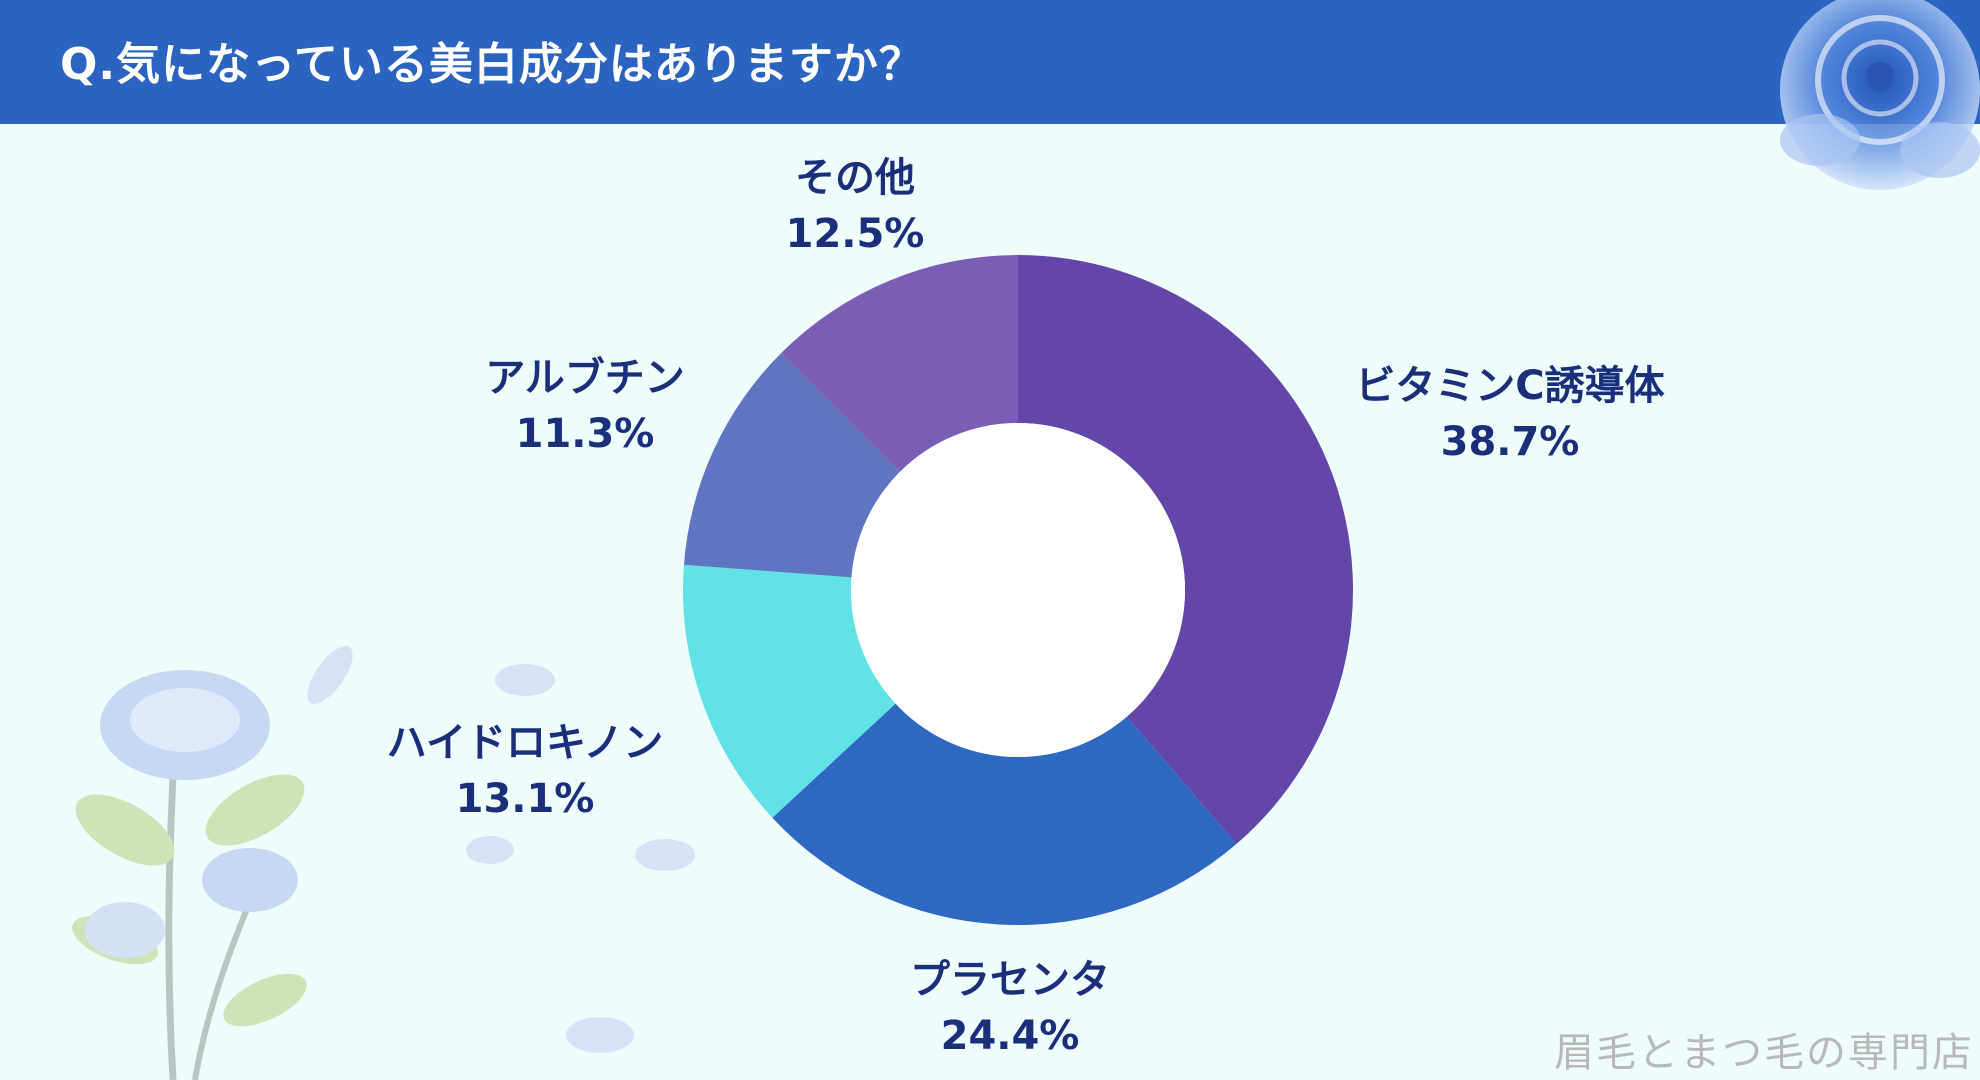  I want to click on slice-label-vitamin-c: ビタミンC誘導体 38.7%, so click(1510, 414).